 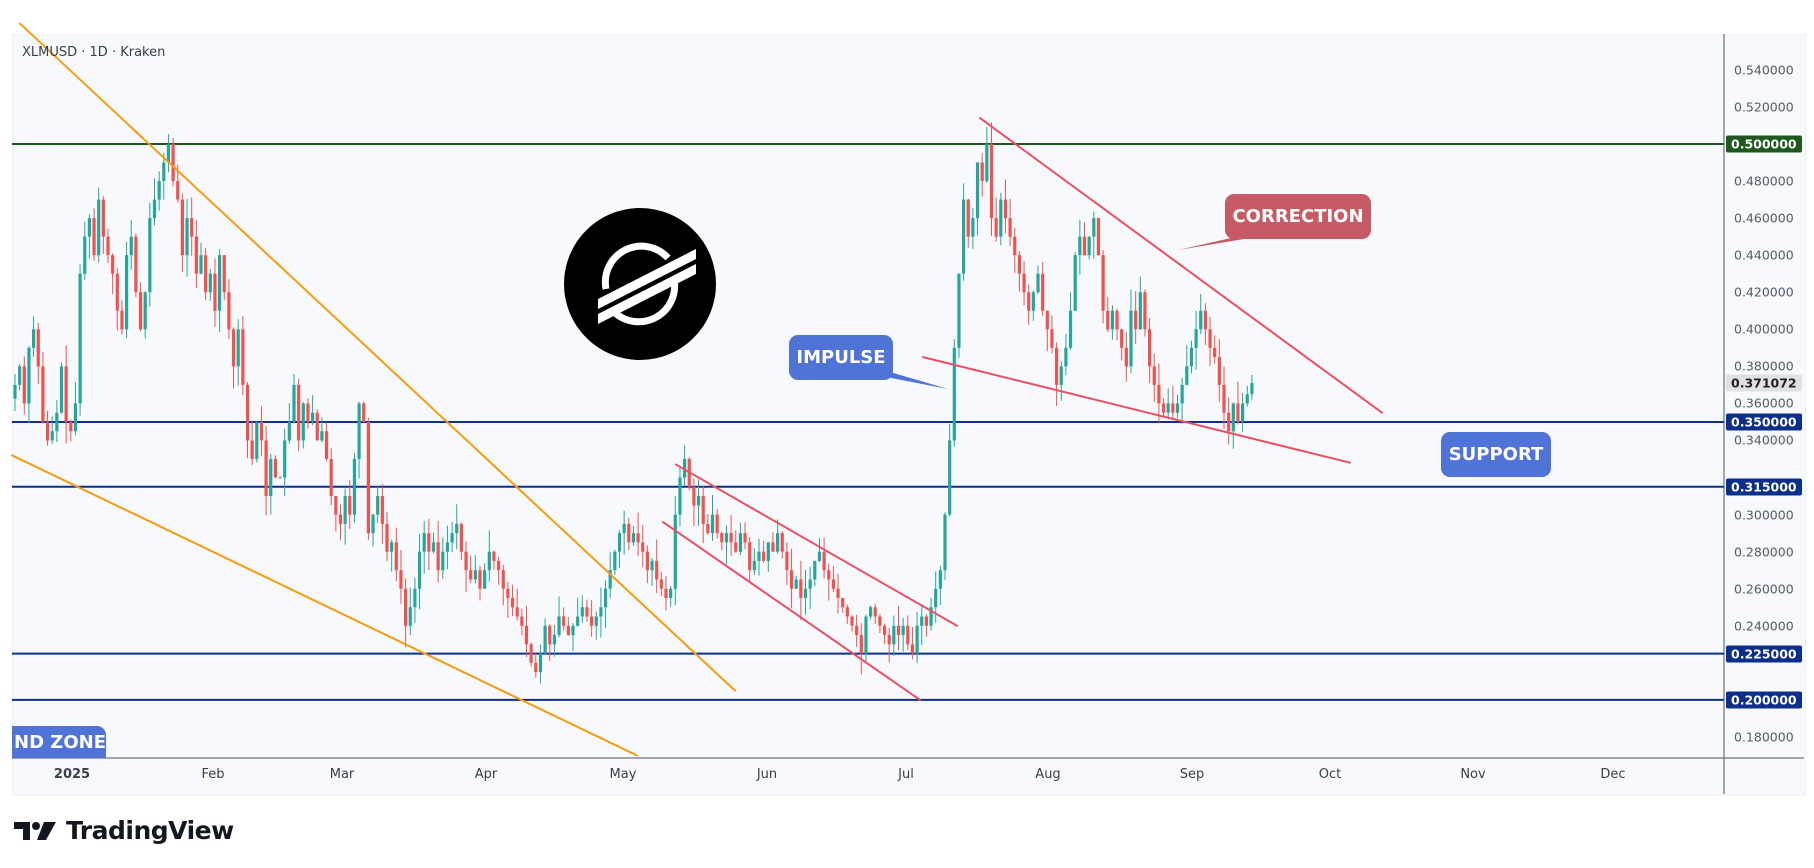 I want to click on trendline-correction-lower, so click(x=1136, y=410).